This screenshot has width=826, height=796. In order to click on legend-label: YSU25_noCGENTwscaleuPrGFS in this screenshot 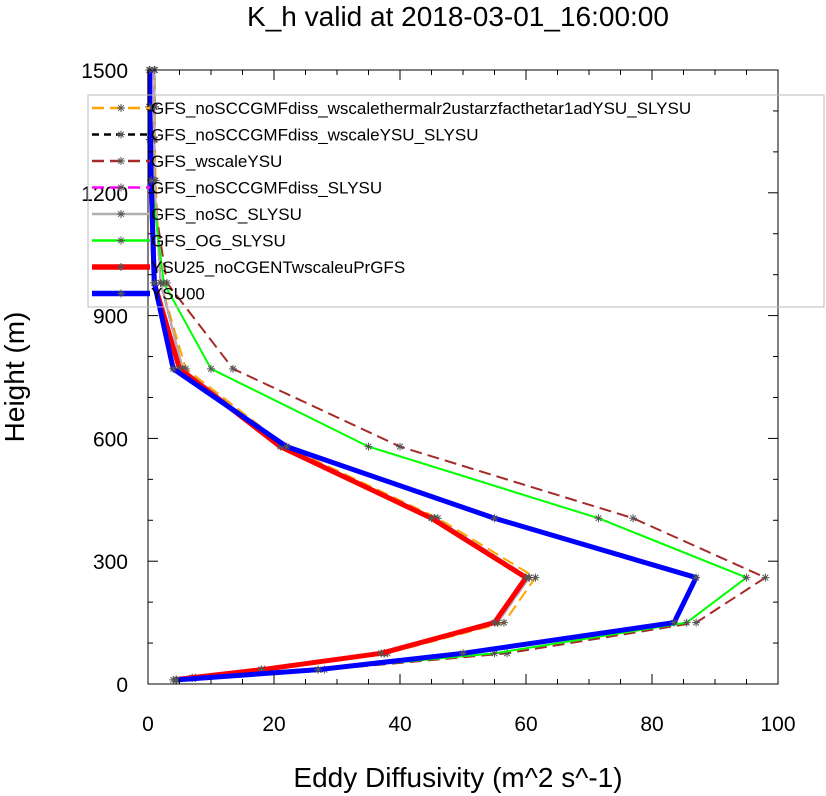, I will do `click(278, 267)`.